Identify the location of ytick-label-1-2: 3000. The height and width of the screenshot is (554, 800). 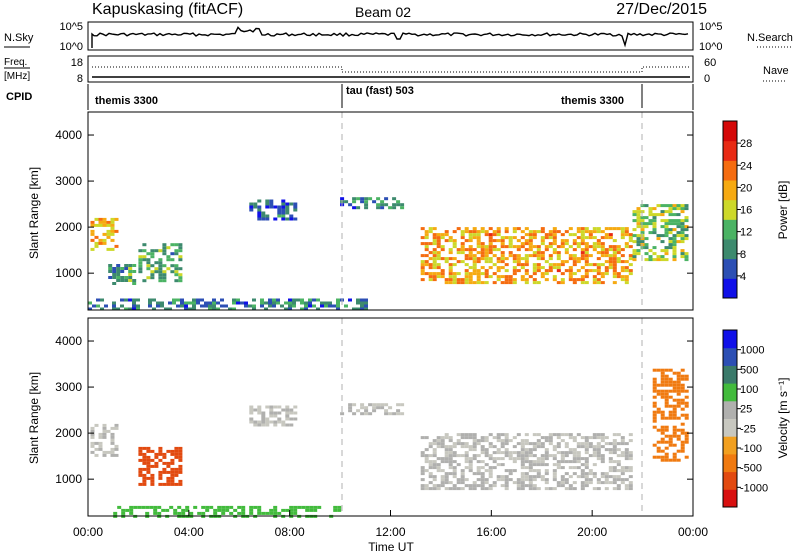
(68, 387).